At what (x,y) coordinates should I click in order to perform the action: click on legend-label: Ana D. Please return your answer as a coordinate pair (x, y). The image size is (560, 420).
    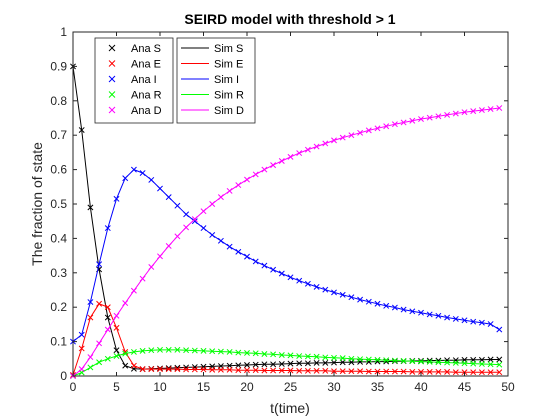
    Looking at the image, I should click on (146, 111).